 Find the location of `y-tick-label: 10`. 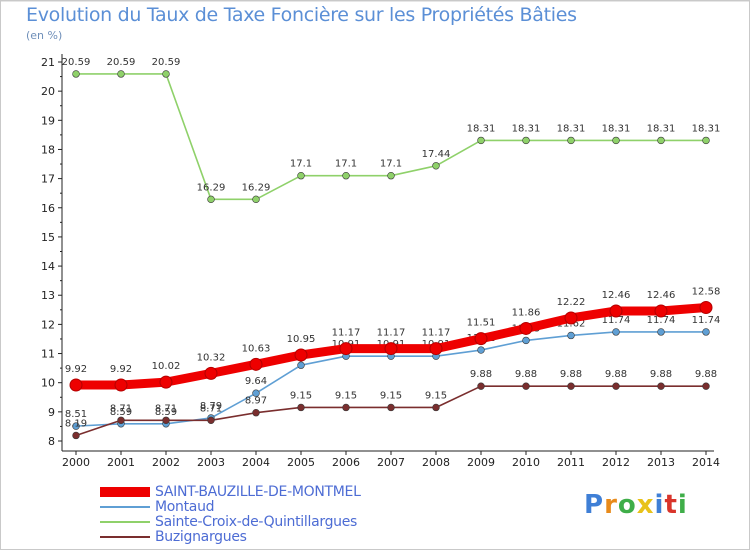

y-tick-label: 10 is located at coordinates (48, 383).